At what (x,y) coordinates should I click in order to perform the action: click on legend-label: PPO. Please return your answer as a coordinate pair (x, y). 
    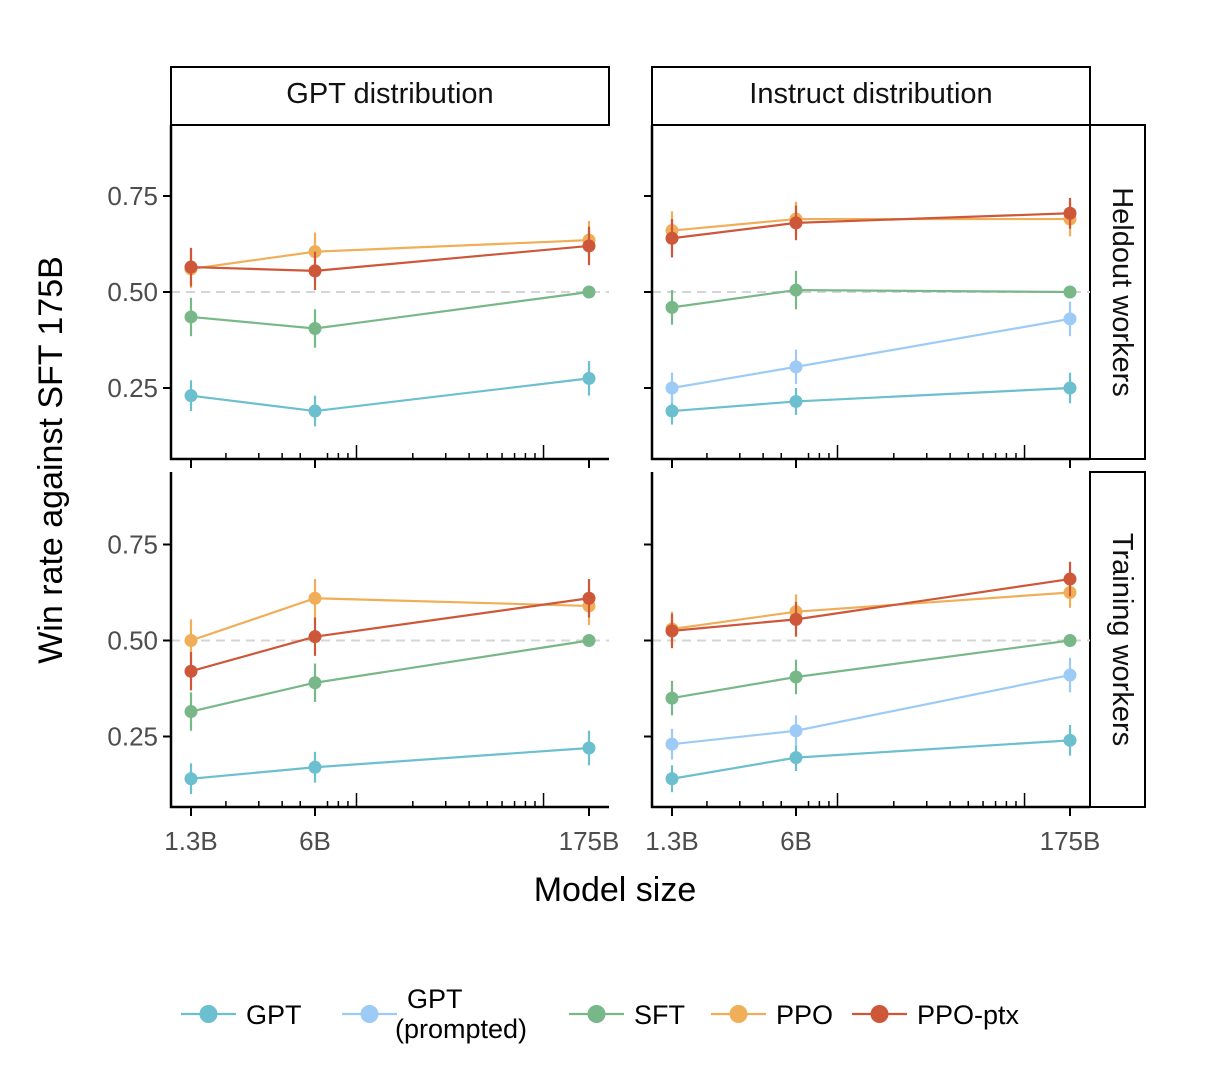
    Looking at the image, I should click on (804, 1015).